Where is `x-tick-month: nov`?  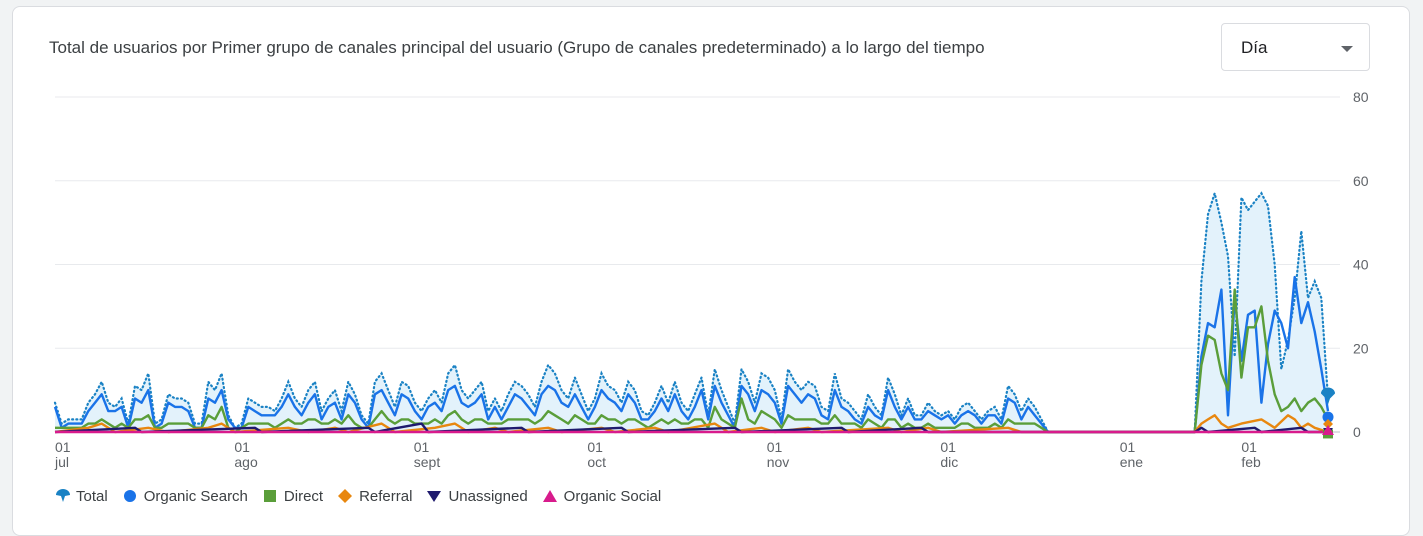
x-tick-month: nov is located at coordinates (778, 462).